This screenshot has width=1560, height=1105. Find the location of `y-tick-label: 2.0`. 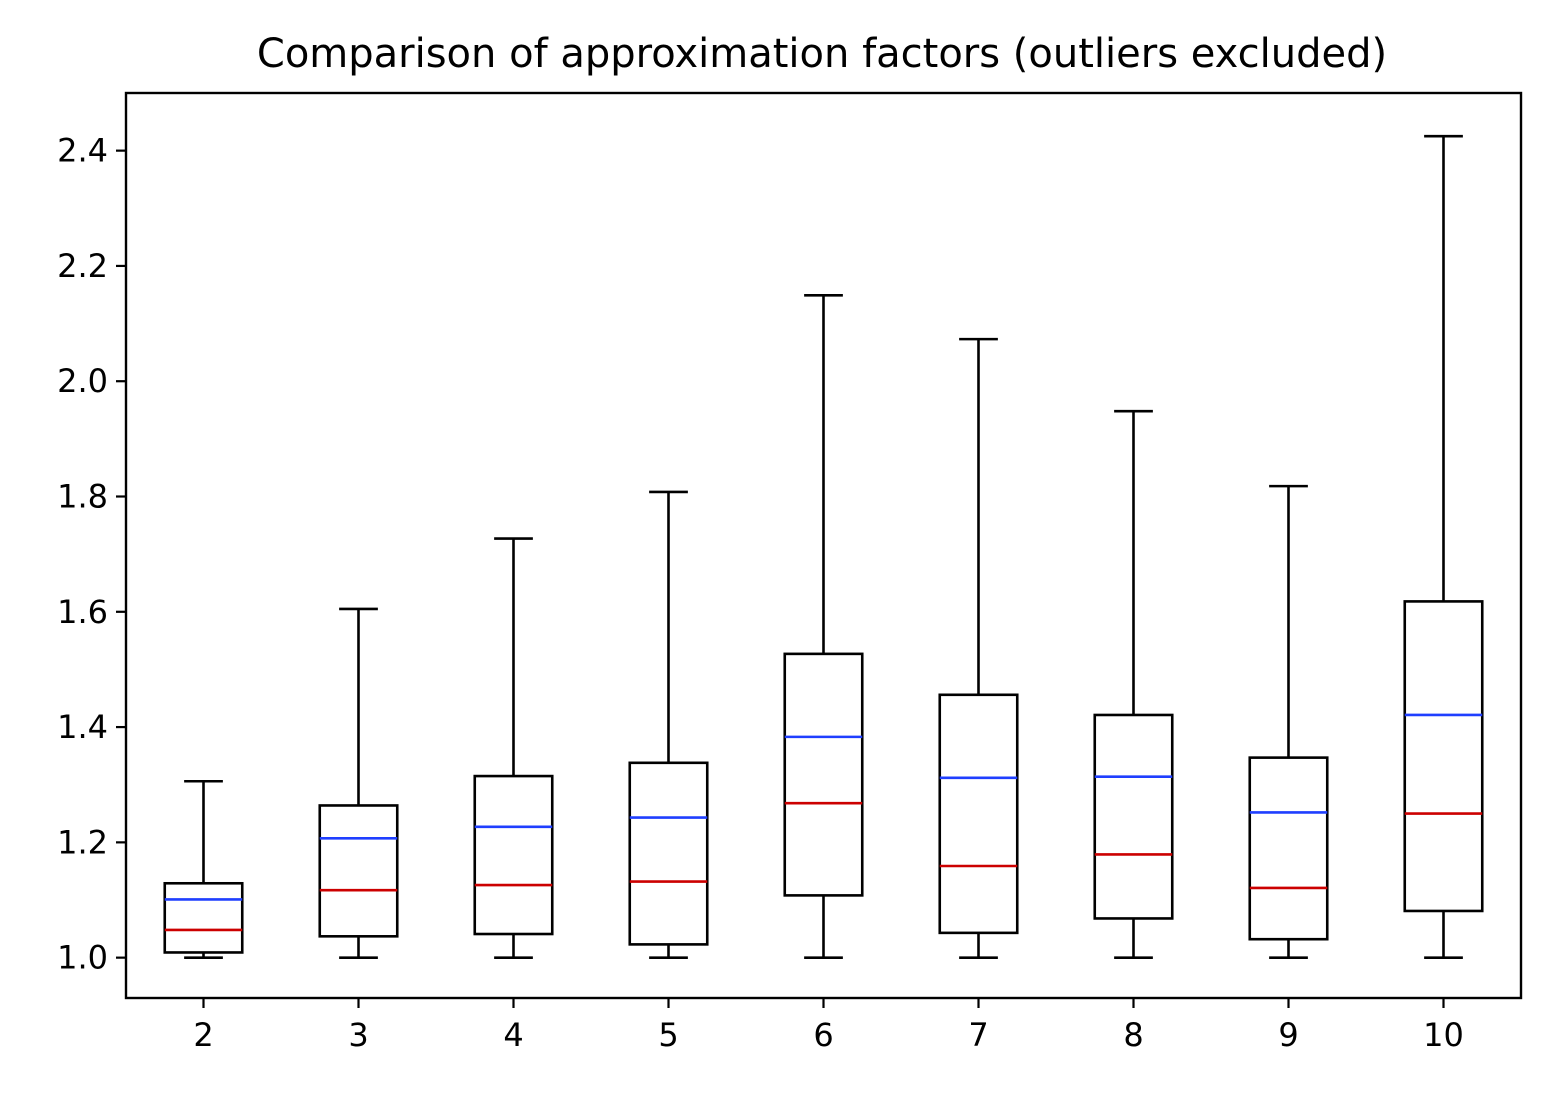

y-tick-label: 2.0 is located at coordinates (82, 381).